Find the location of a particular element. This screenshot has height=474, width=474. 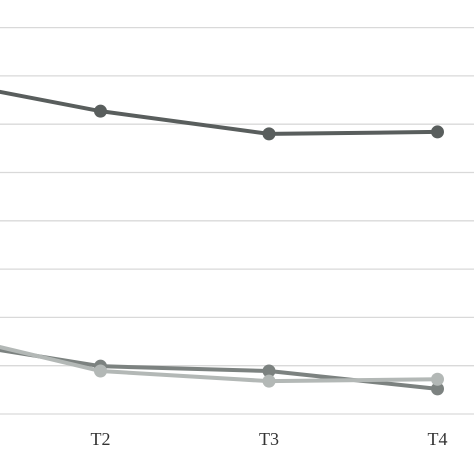

x-tick-label: T2 is located at coordinates (101, 439).